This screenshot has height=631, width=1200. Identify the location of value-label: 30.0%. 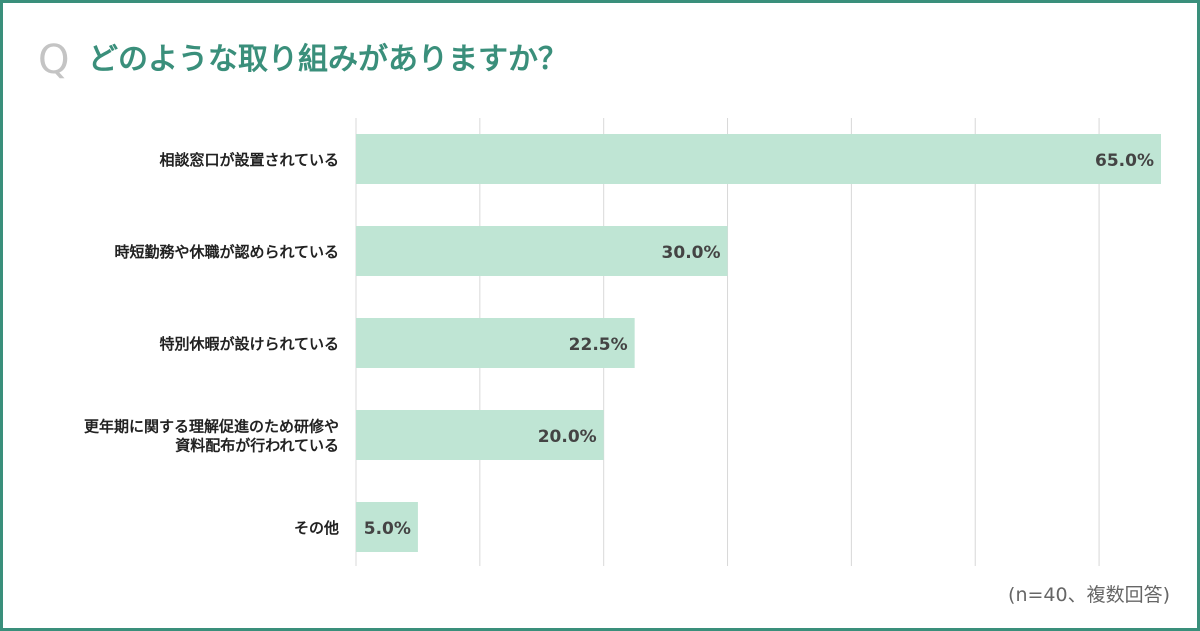
(691, 253).